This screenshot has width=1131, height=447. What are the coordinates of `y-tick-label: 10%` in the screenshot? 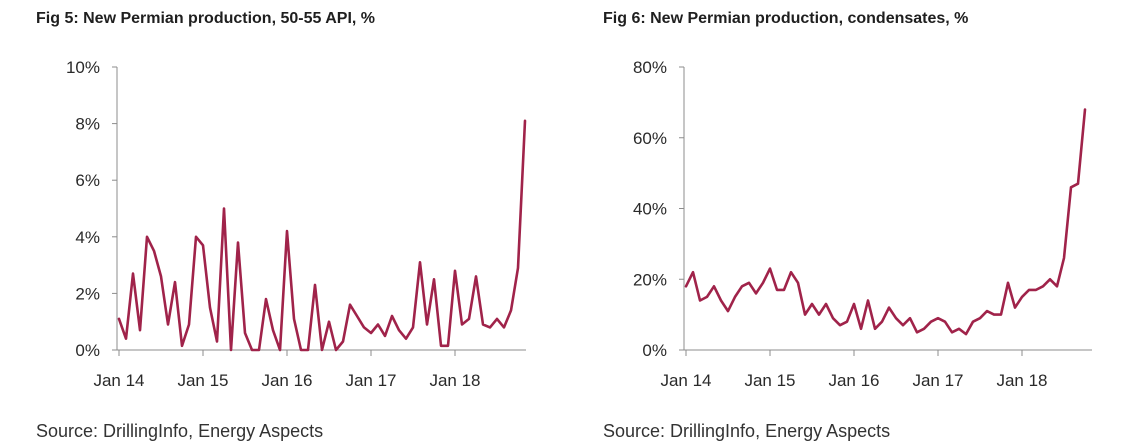 It's located at (83, 67).